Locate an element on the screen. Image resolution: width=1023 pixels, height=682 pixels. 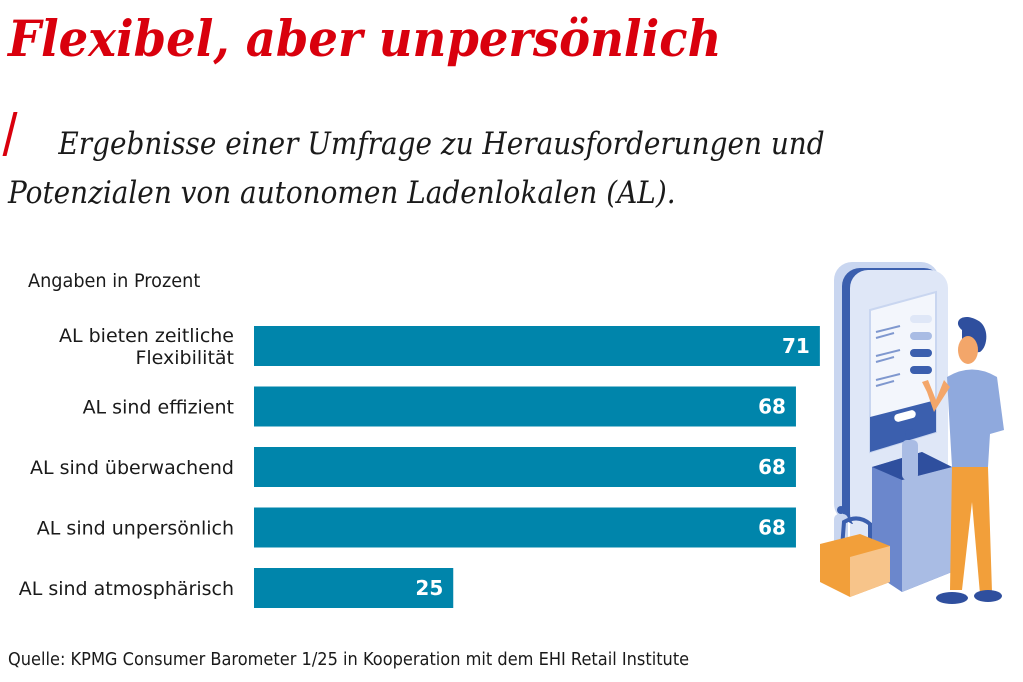
category-label: AL bieten zeitliche is located at coordinates (146, 336).